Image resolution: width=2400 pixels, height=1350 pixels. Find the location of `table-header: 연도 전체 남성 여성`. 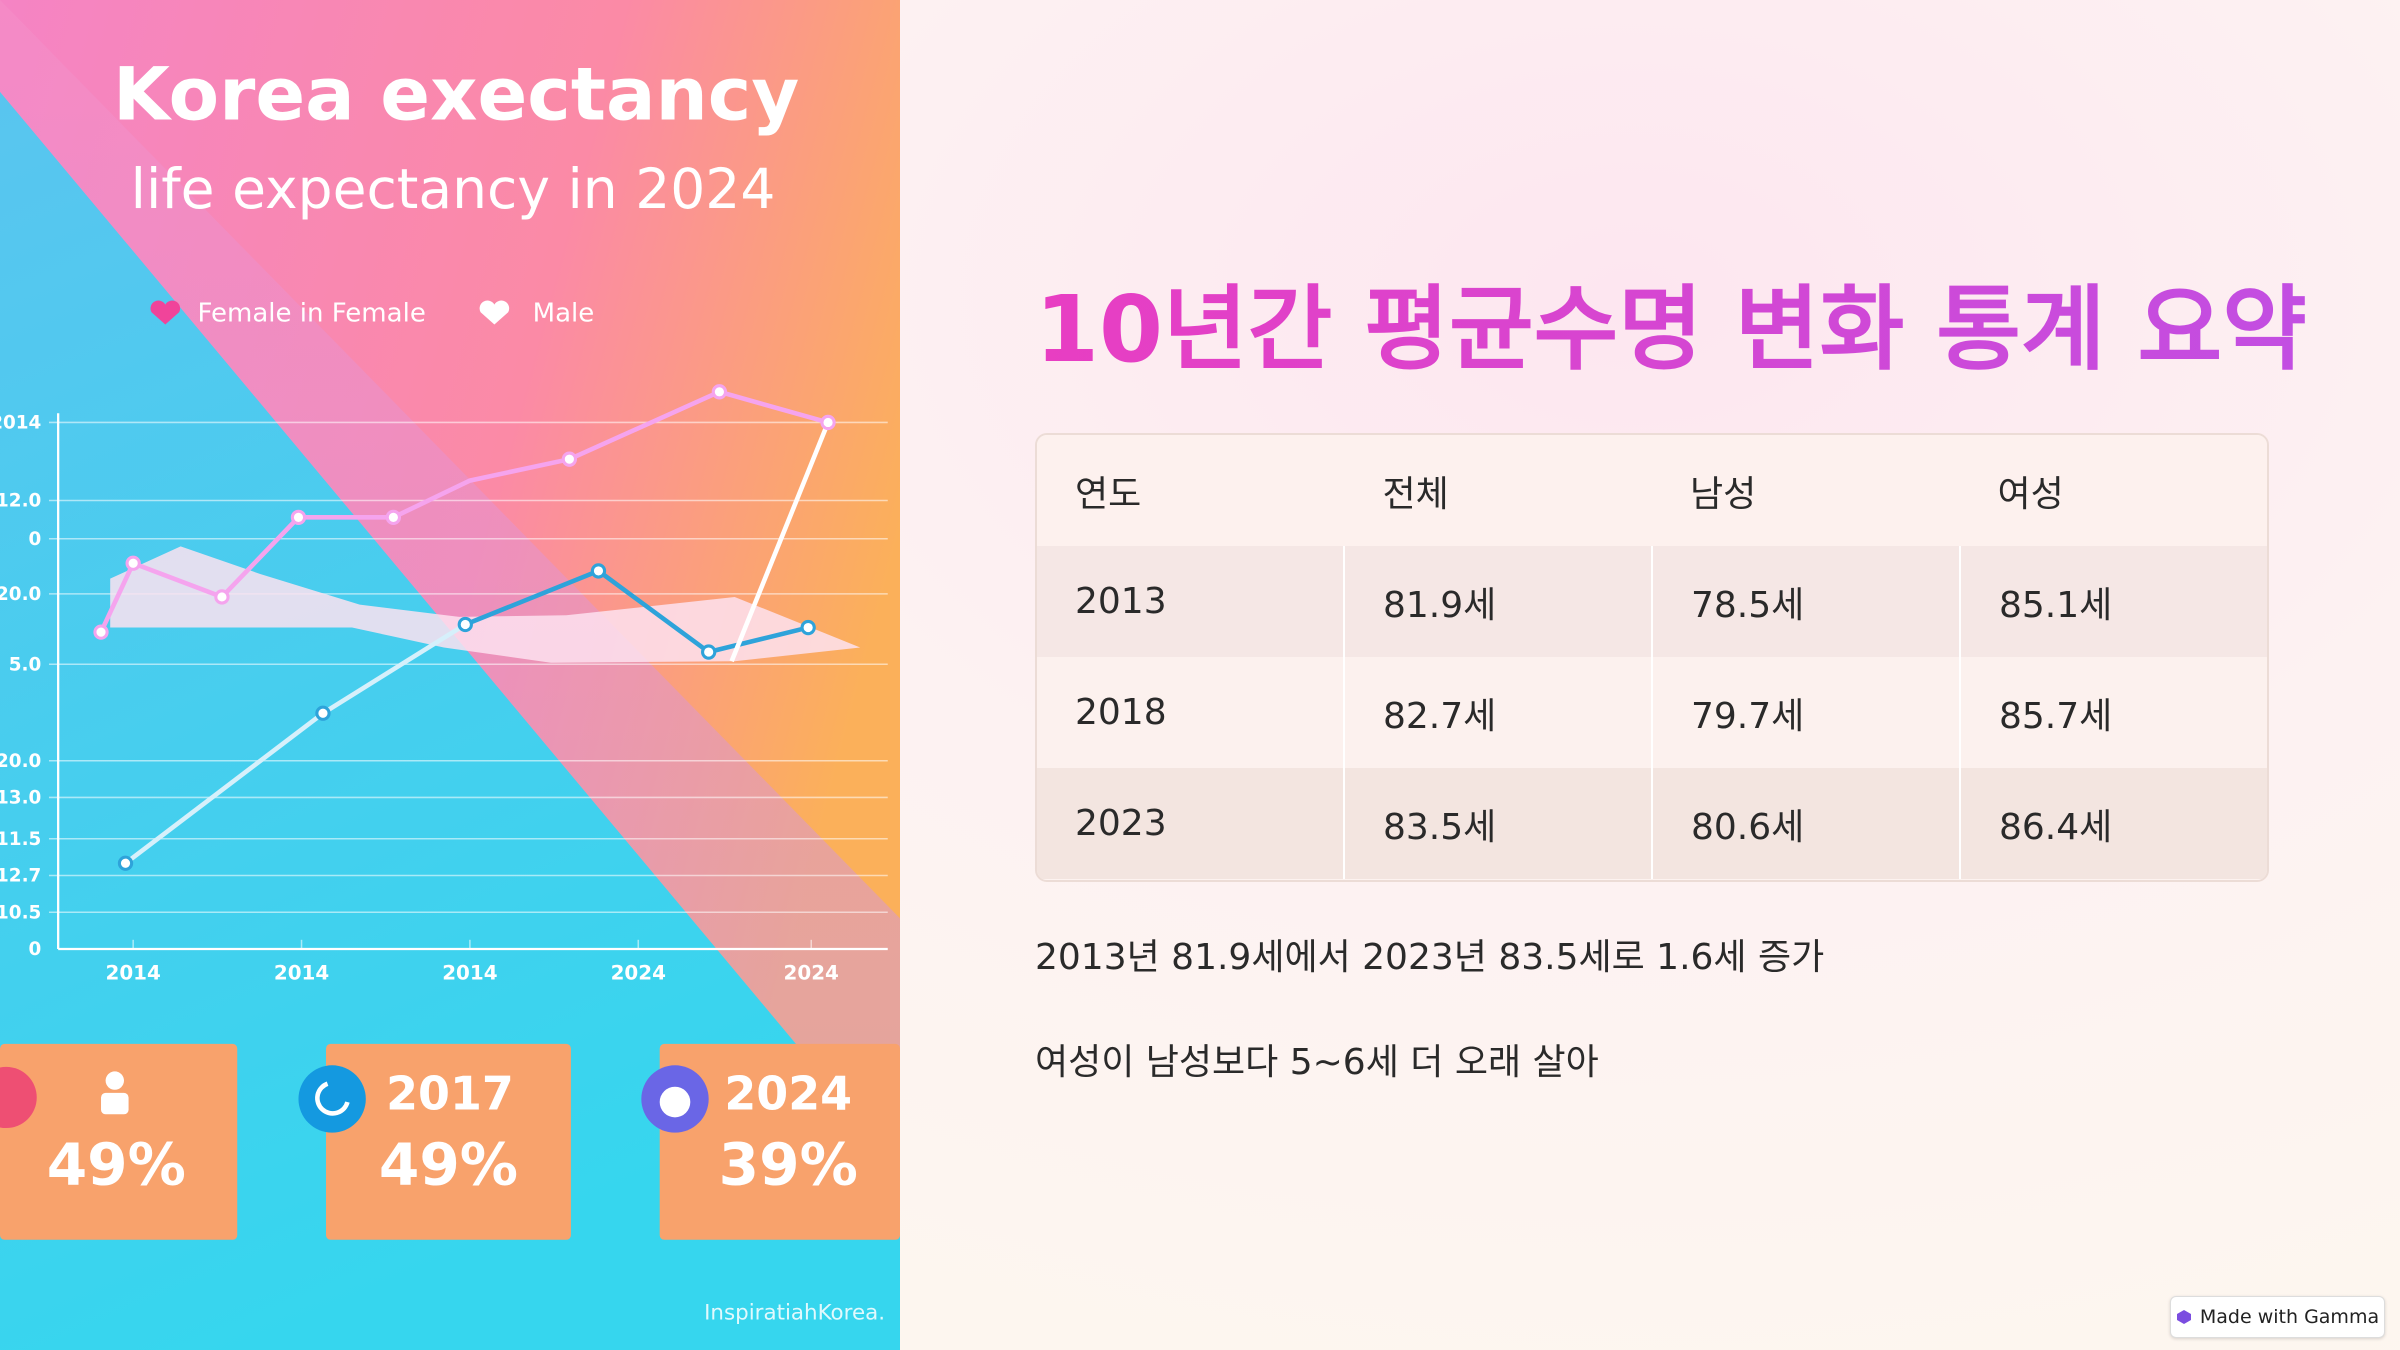

table-header: 연도 전체 남성 여성 is located at coordinates (1652, 490).